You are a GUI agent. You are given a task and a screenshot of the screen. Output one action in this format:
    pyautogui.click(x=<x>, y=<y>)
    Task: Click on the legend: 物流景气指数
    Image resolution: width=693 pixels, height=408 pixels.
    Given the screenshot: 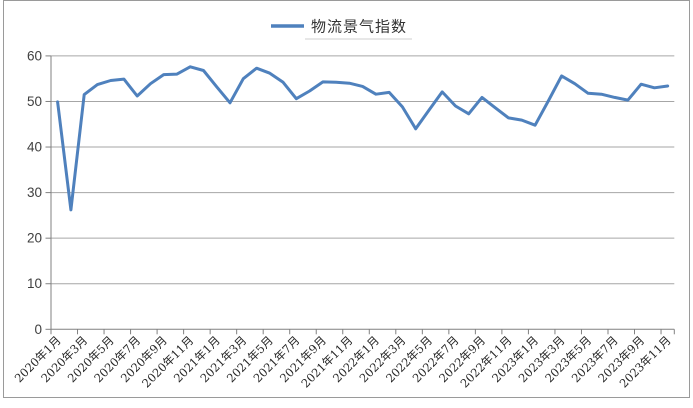 What is the action you would take?
    pyautogui.click(x=341, y=29)
    